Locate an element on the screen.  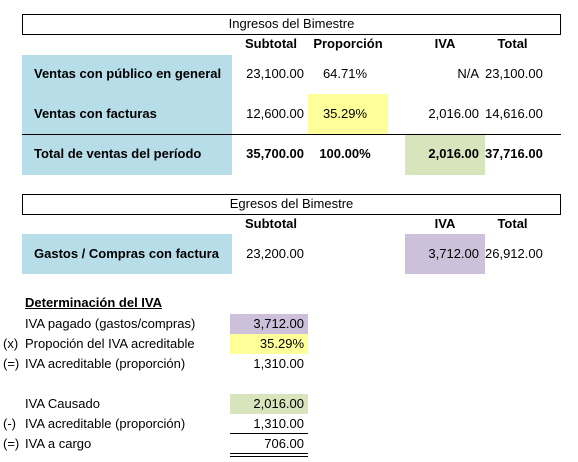
cell: 23,200.00 is located at coordinates (275, 253).